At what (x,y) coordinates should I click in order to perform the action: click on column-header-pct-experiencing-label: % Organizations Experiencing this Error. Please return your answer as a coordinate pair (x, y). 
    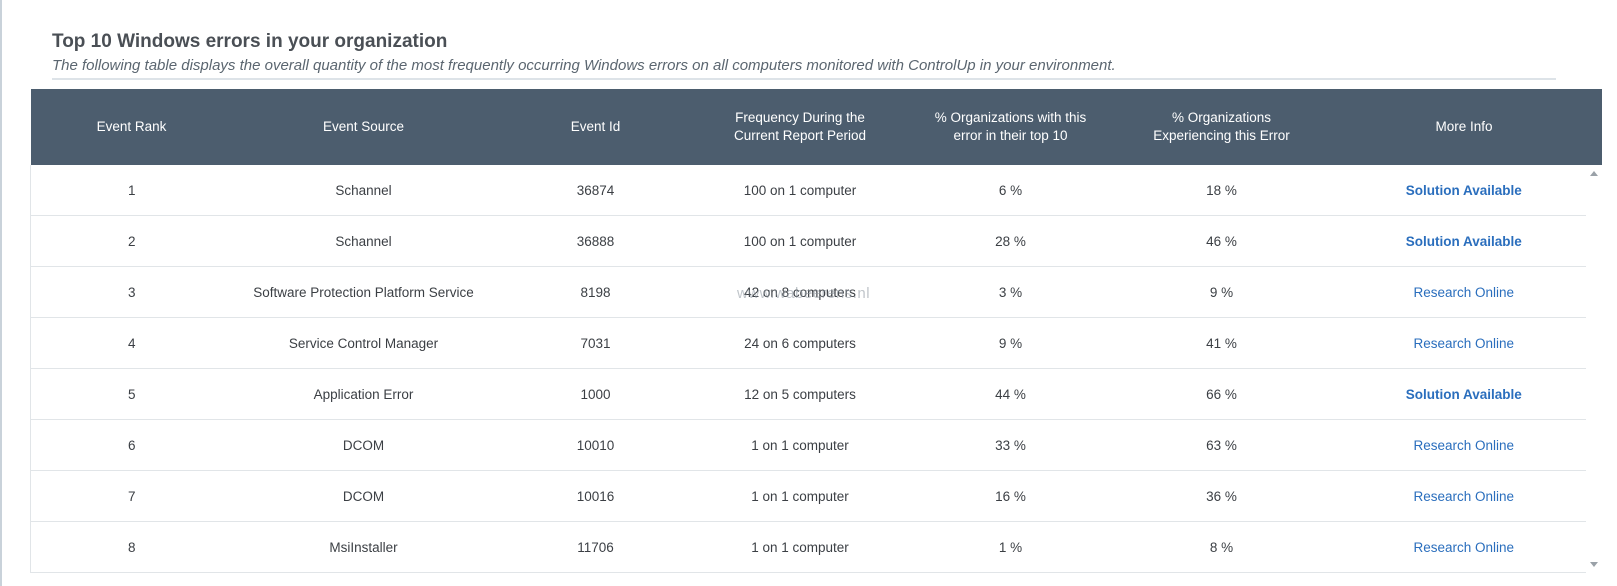
    Looking at the image, I should click on (1221, 126).